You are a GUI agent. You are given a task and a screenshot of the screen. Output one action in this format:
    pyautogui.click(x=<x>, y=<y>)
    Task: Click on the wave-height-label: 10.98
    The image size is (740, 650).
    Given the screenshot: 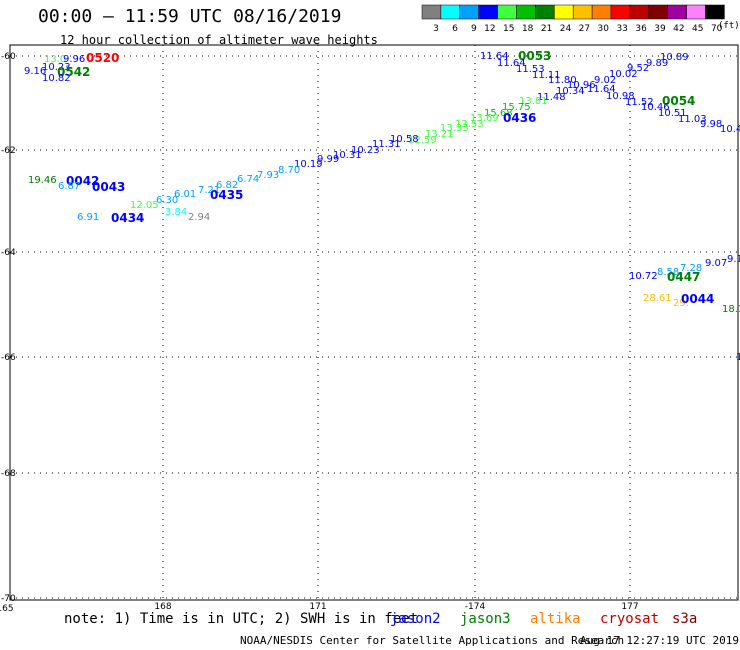 What is the action you would take?
    pyautogui.click(x=620, y=96)
    